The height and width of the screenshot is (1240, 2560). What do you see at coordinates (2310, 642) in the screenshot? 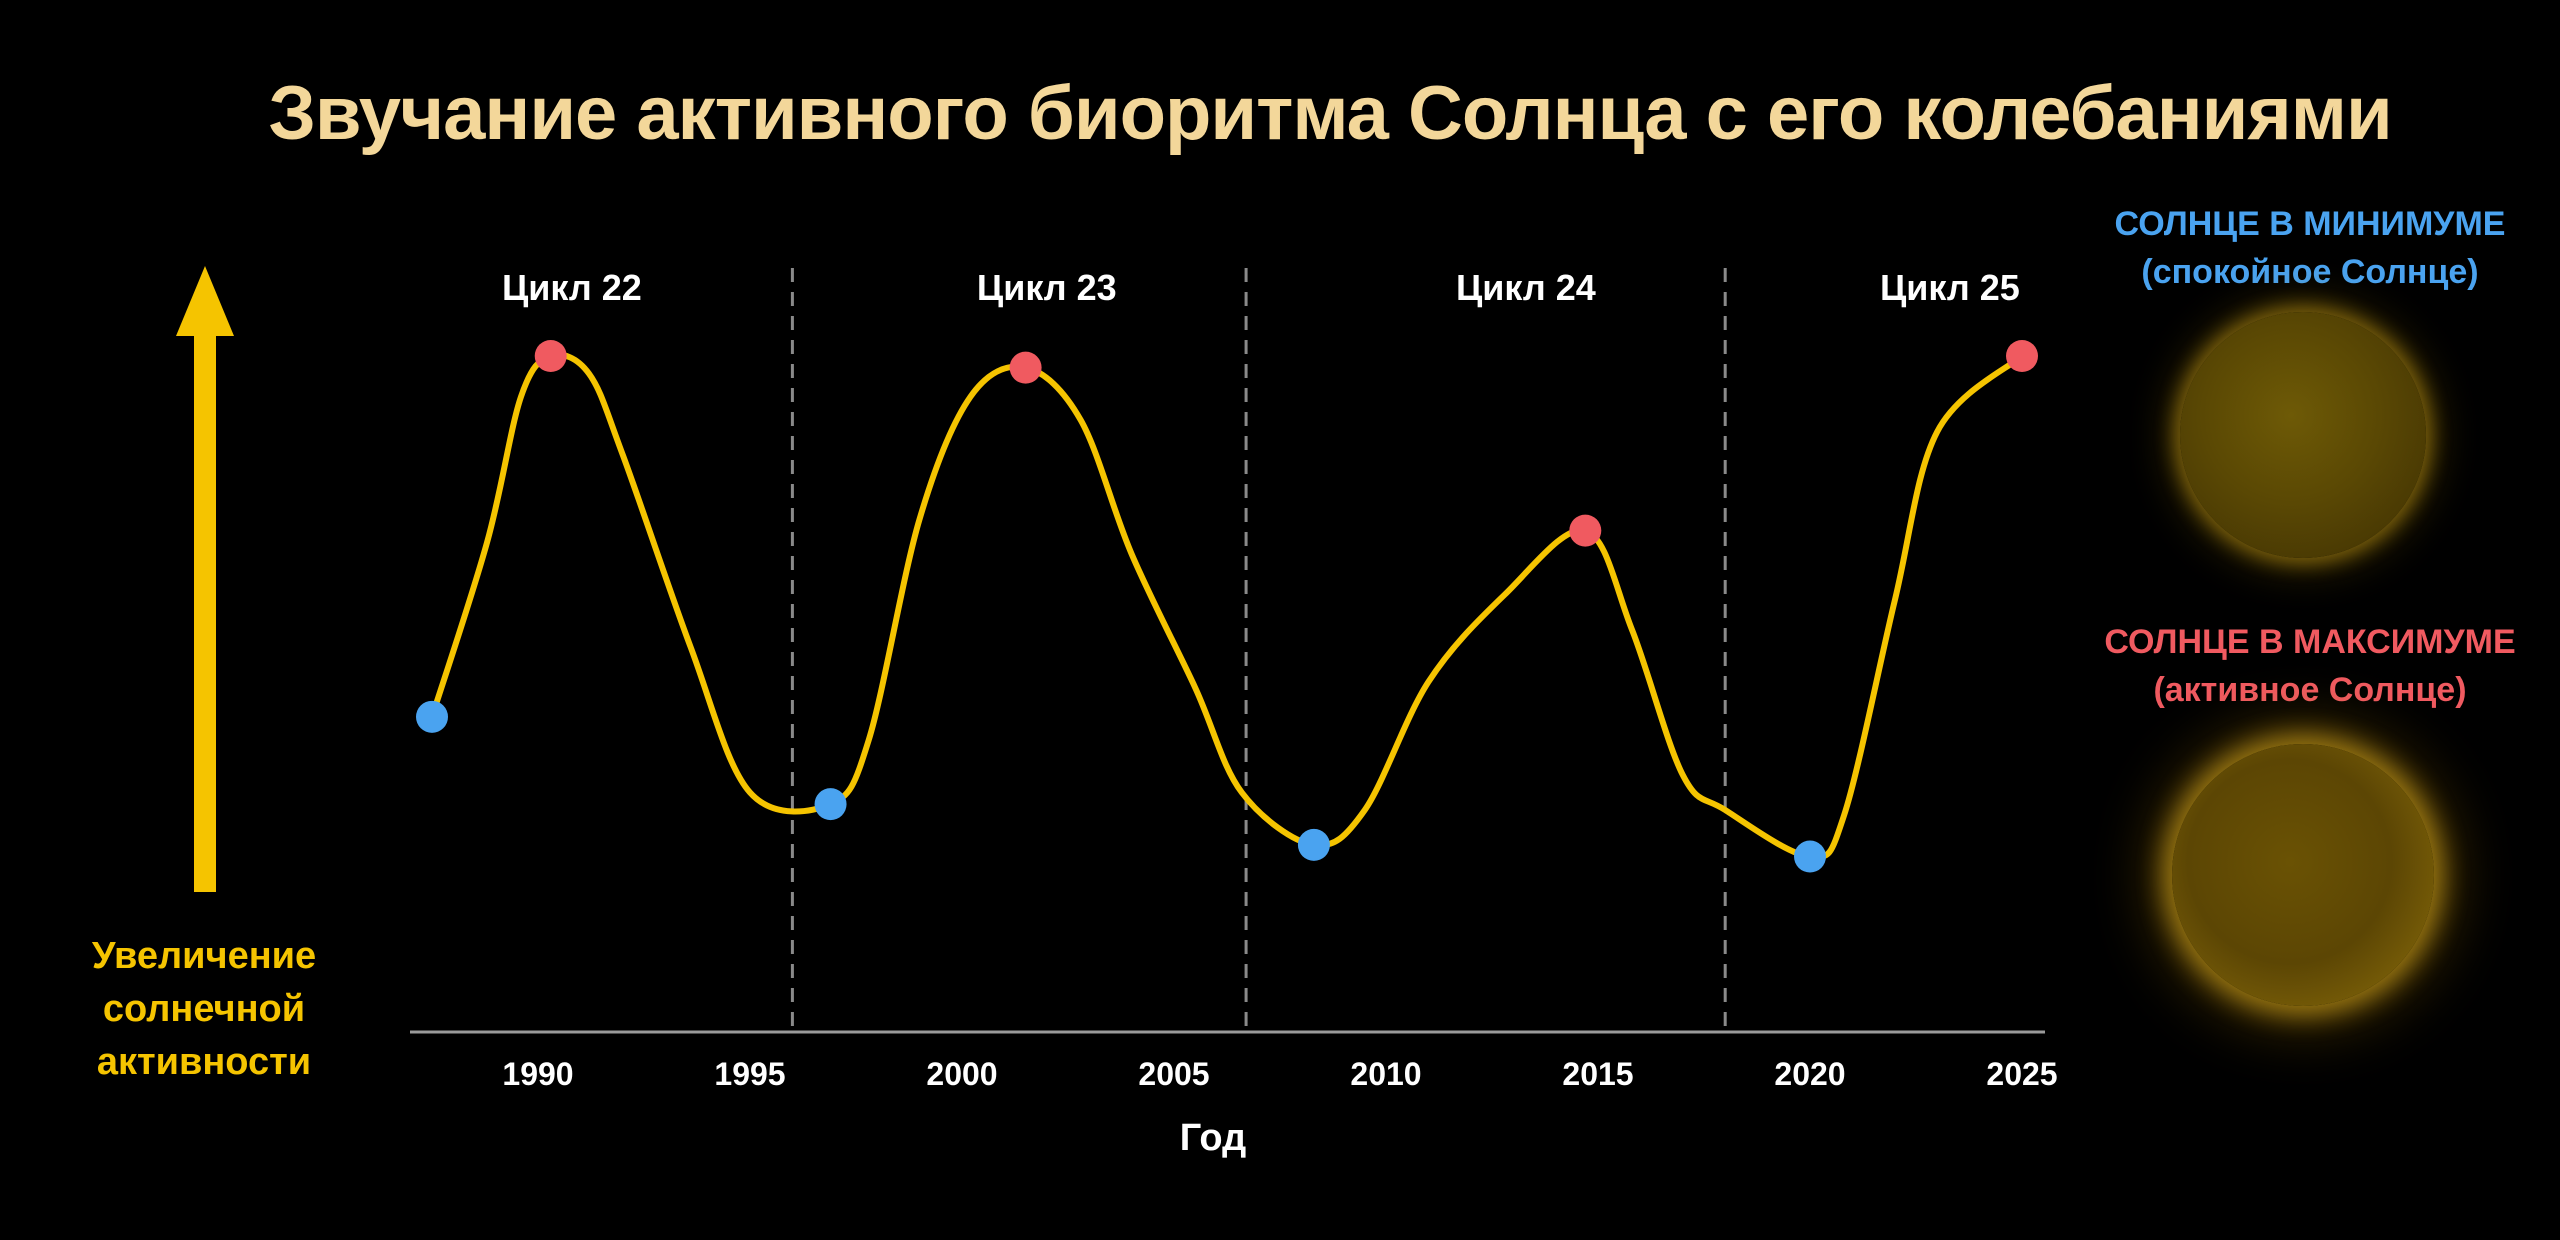
I see `maximum-legend-title: СОЛНЦЕ В МАКСИМУМЕ` at bounding box center [2310, 642].